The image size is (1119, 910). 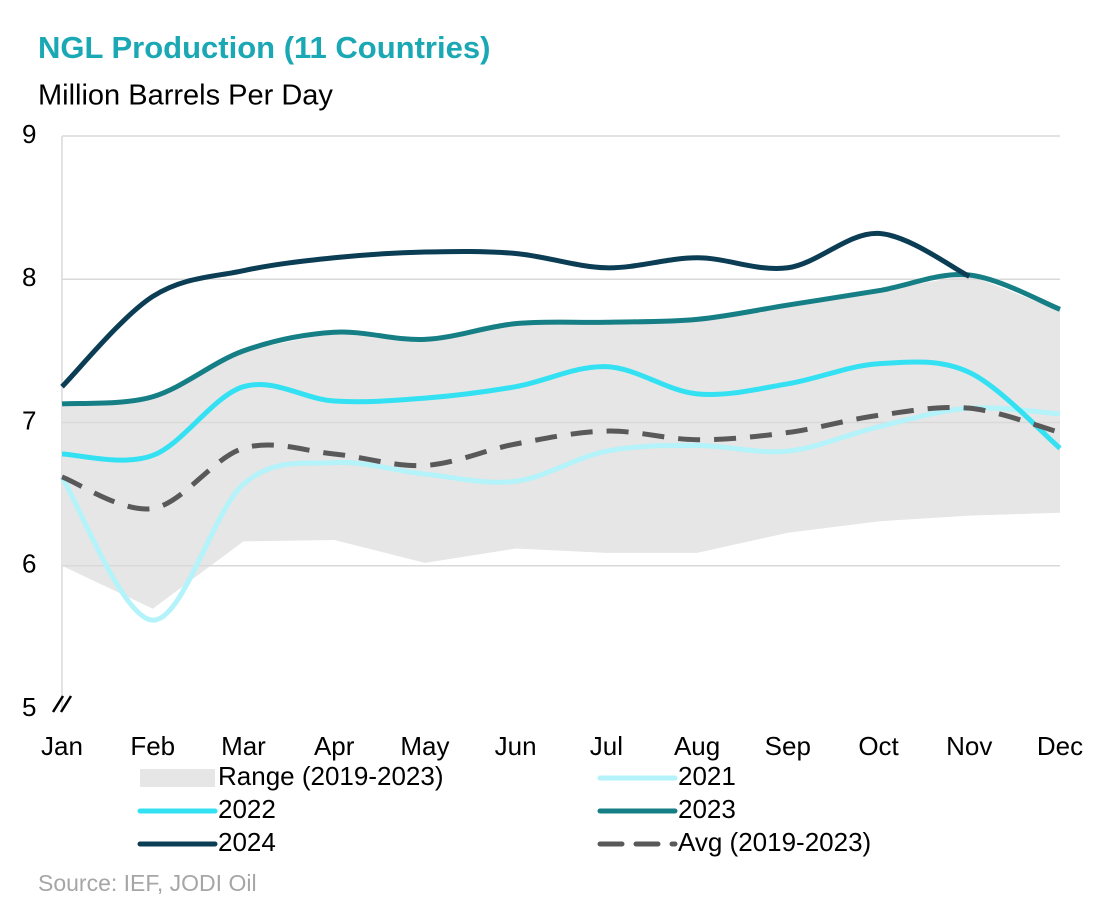 I want to click on legend-label: 2021, so click(x=707, y=776).